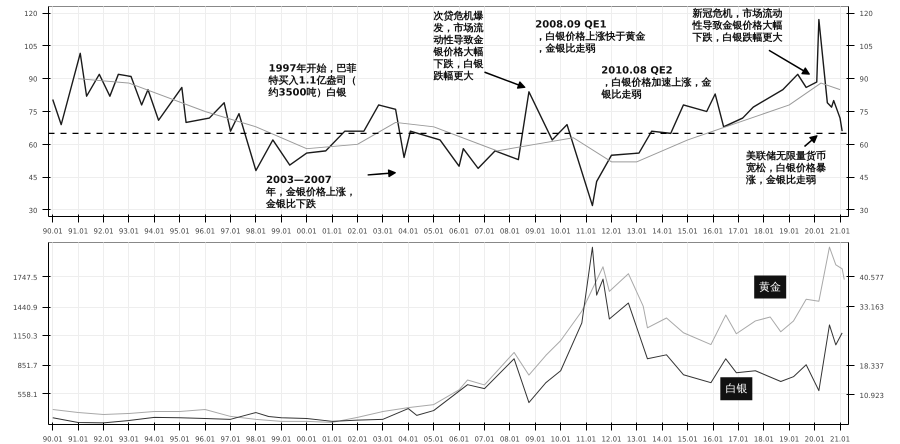 The height and width of the screenshot is (444, 900). Describe the element at coordinates (310, 192) in the screenshot. I see `annotation: 2003—2007年，金银价格上涨，金银比下跌` at that location.